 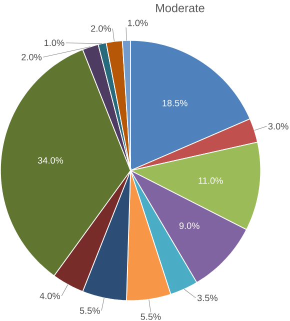 I want to click on data-label: 18.5%, so click(x=175, y=103).